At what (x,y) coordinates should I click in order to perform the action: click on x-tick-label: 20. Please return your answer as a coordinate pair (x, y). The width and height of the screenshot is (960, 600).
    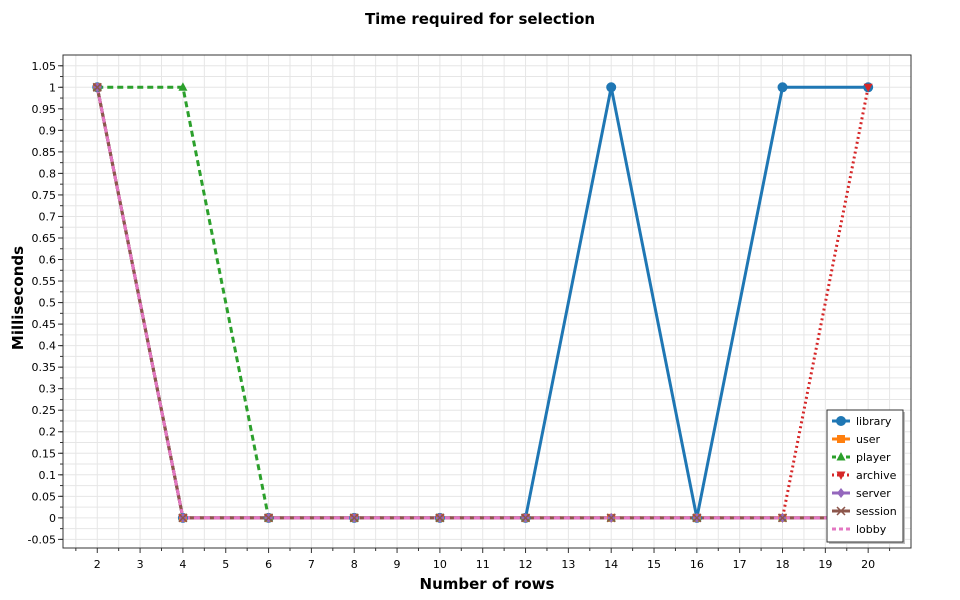
    Looking at the image, I should click on (868, 564).